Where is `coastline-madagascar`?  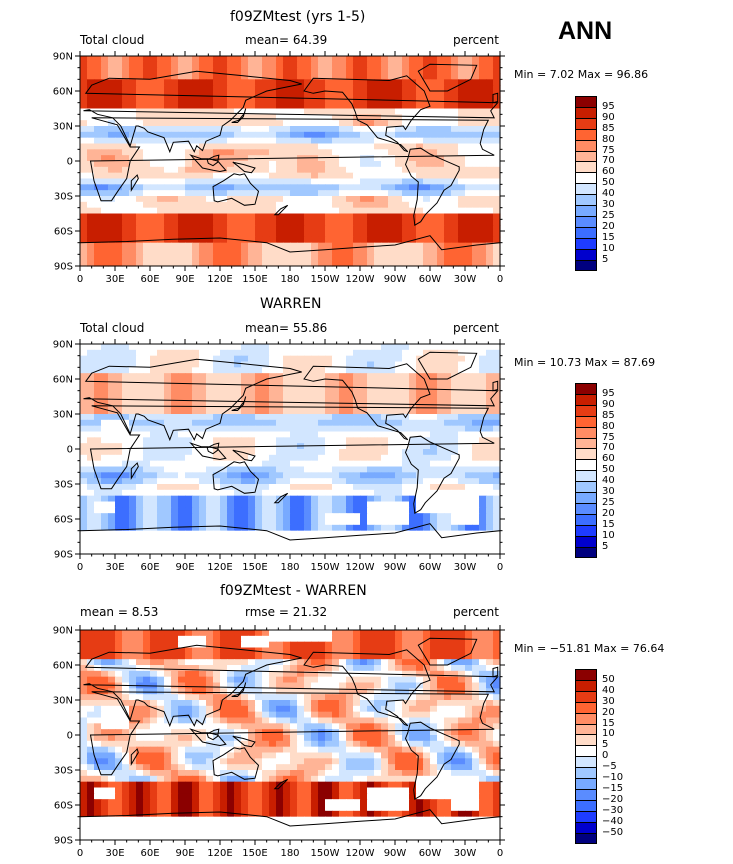 coastline-madagascar is located at coordinates (134, 183).